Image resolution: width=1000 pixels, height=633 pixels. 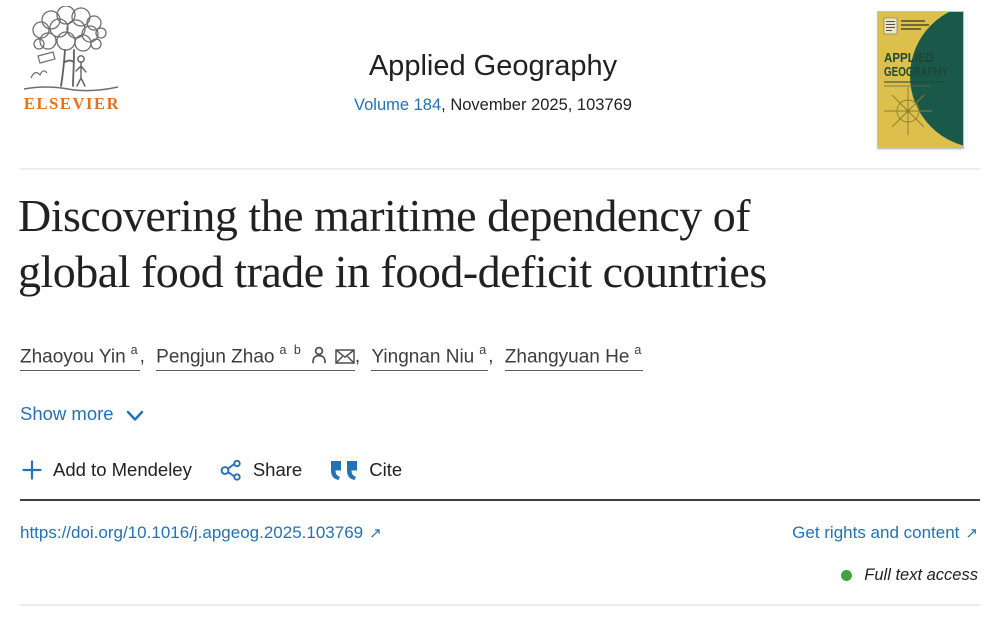 What do you see at coordinates (72, 103) in the screenshot?
I see `elsevier-wordmark: ELSEVIER` at bounding box center [72, 103].